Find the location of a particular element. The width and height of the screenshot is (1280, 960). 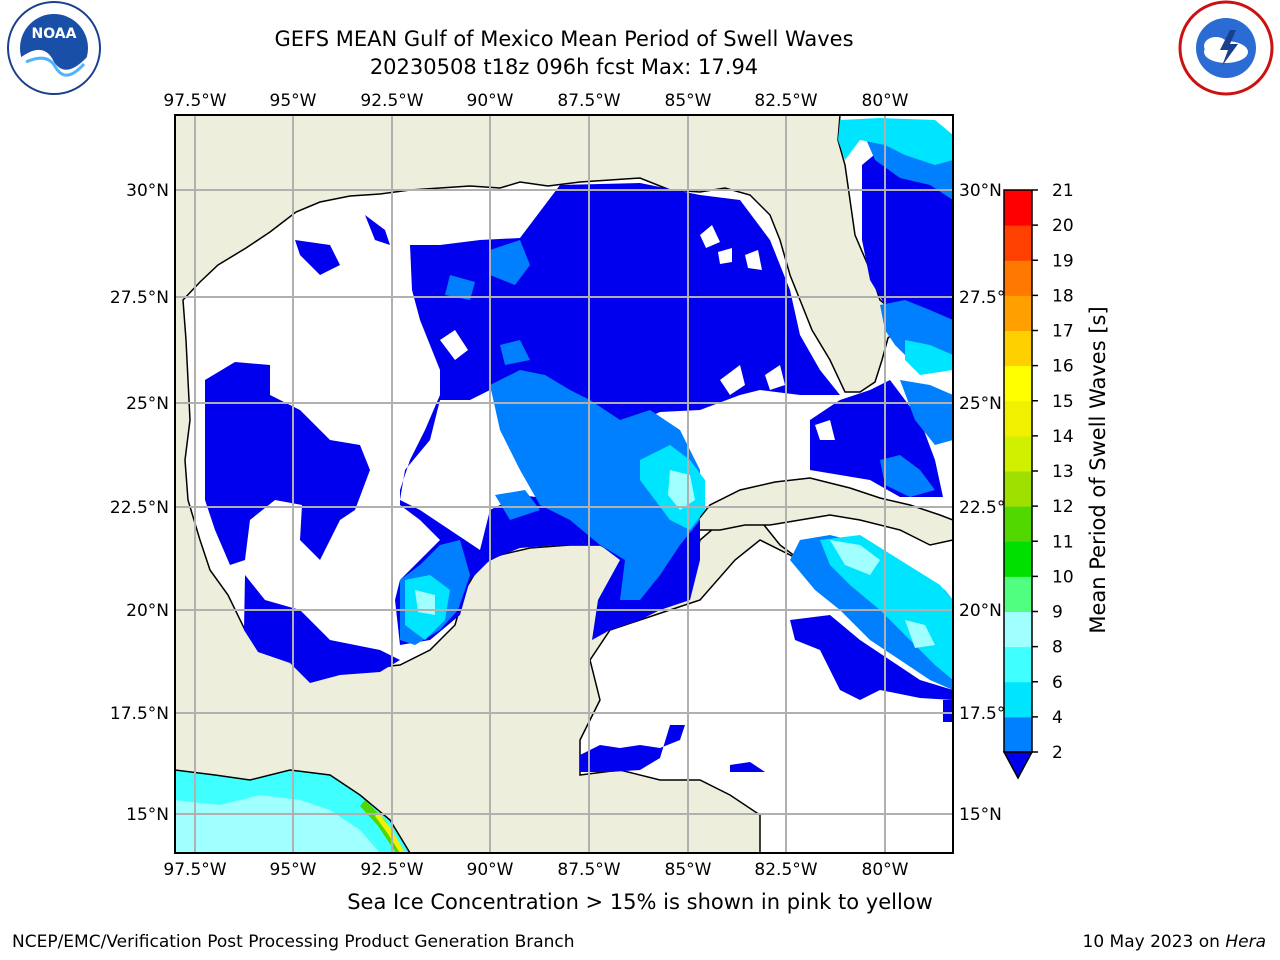

lat-label-left: 17.5°N is located at coordinates (139, 714).